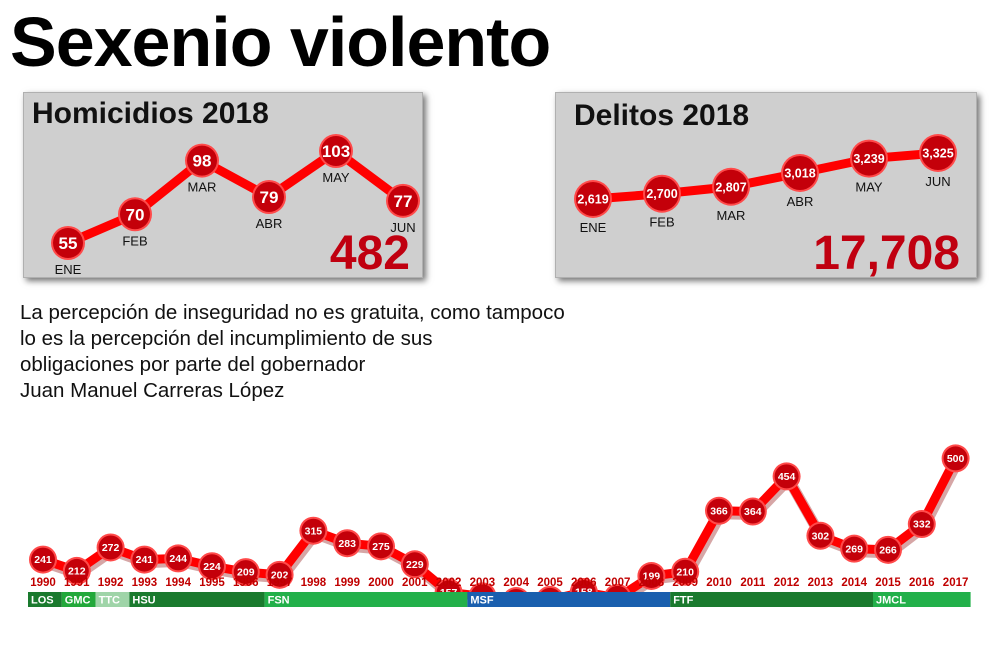 The image size is (1000, 666). I want to click on year-label: 1998, so click(314, 583).